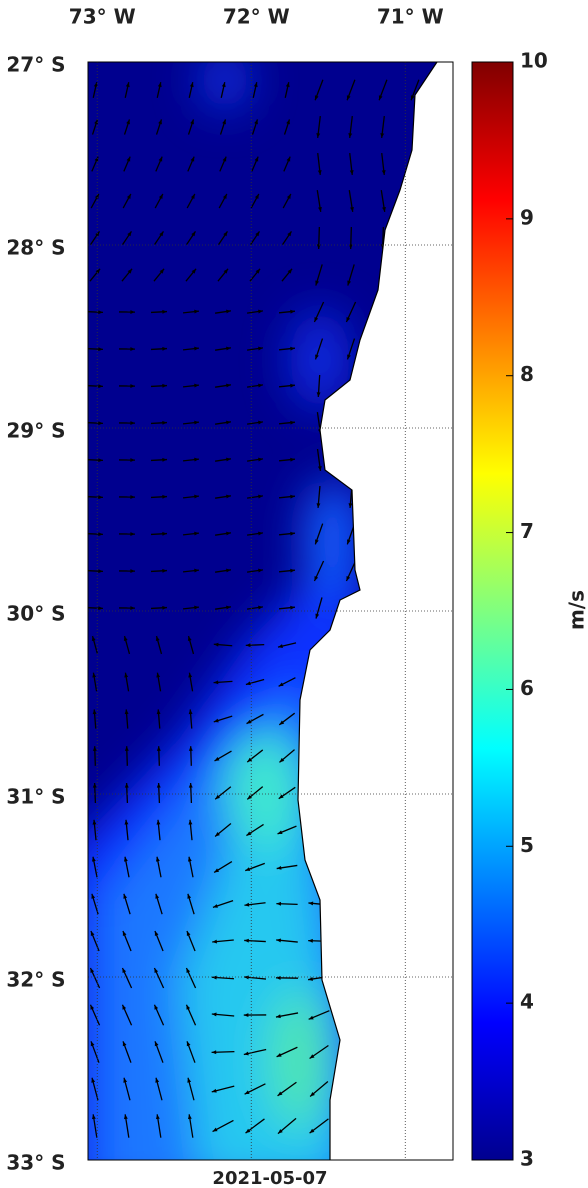  What do you see at coordinates (35, 65) in the screenshot?
I see `lat-tick-label: 27° S` at bounding box center [35, 65].